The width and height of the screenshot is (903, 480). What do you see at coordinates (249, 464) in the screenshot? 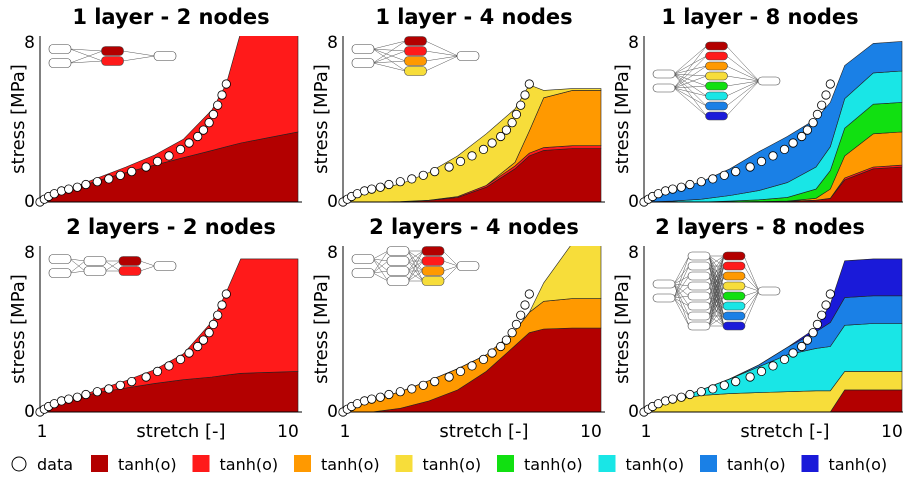
I see `legend-label: tanh(o)` at bounding box center [249, 464].